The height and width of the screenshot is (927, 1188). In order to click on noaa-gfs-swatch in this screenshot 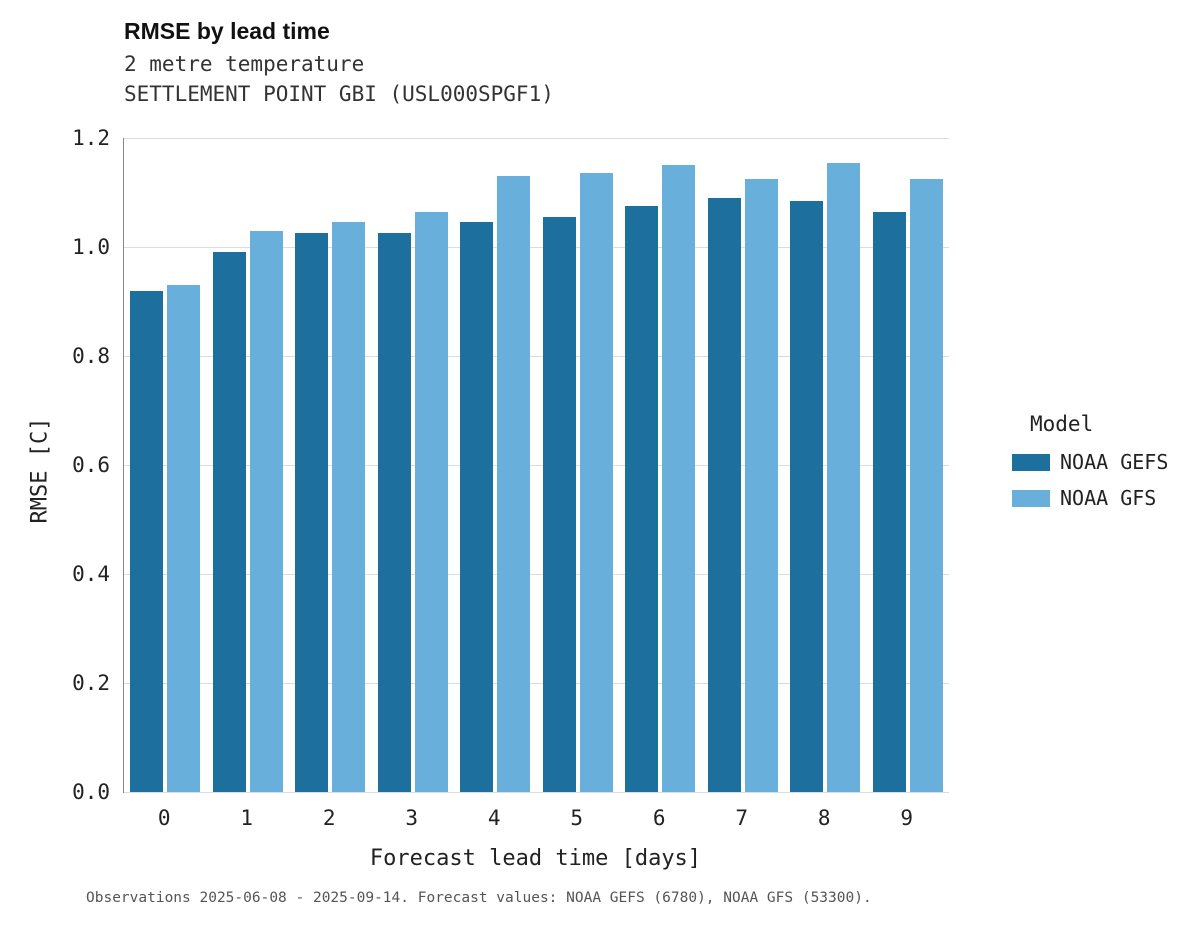, I will do `click(1031, 498)`.